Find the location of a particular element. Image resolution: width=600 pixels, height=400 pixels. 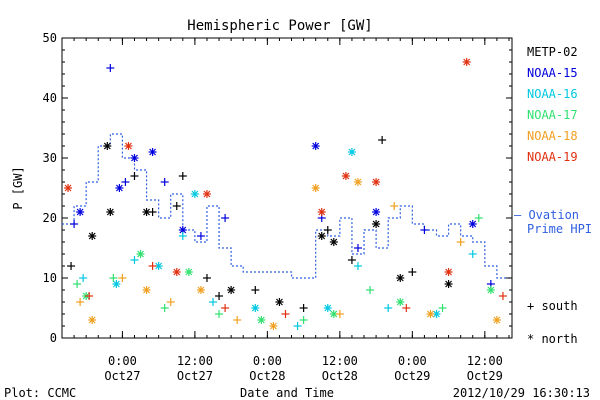

x-axis-label: Date and Time is located at coordinates (287, 393).